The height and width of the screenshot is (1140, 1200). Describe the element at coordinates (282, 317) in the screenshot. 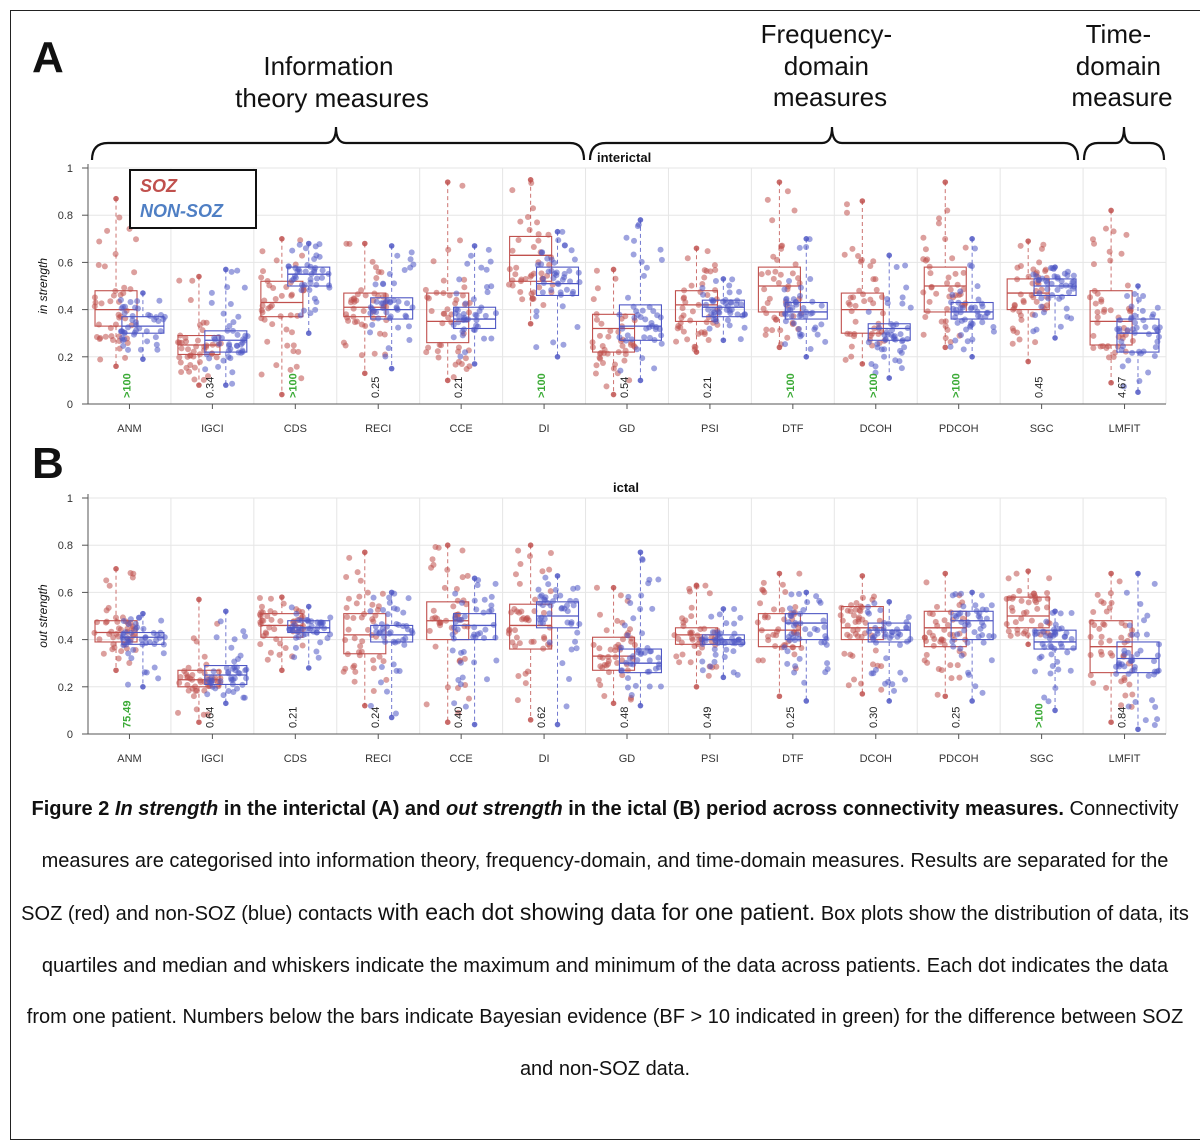

I see `box-cds-soz` at that location.